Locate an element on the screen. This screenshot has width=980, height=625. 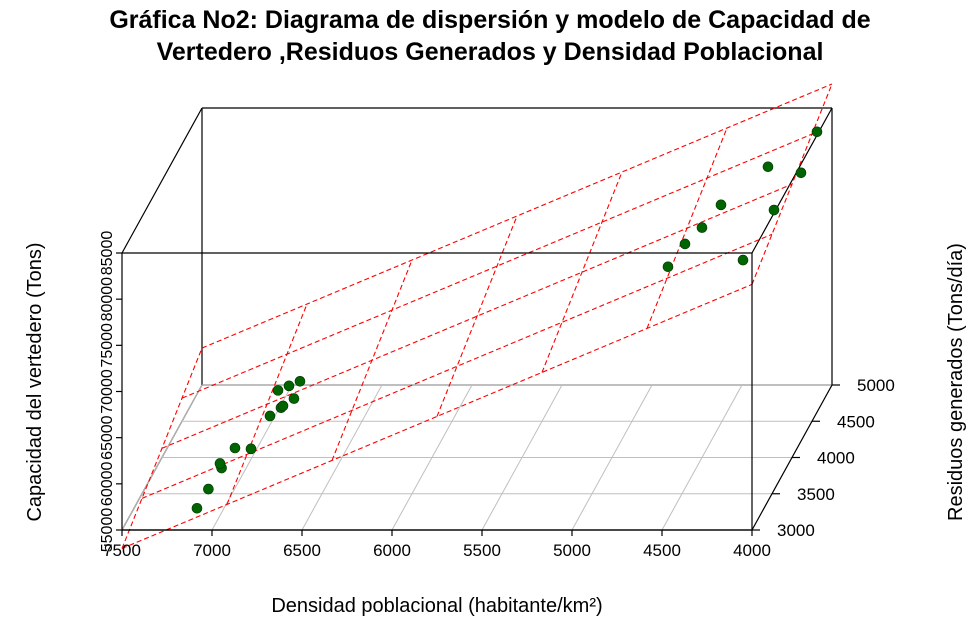
z-tick-label-6: 85000 is located at coordinates (107, 253).